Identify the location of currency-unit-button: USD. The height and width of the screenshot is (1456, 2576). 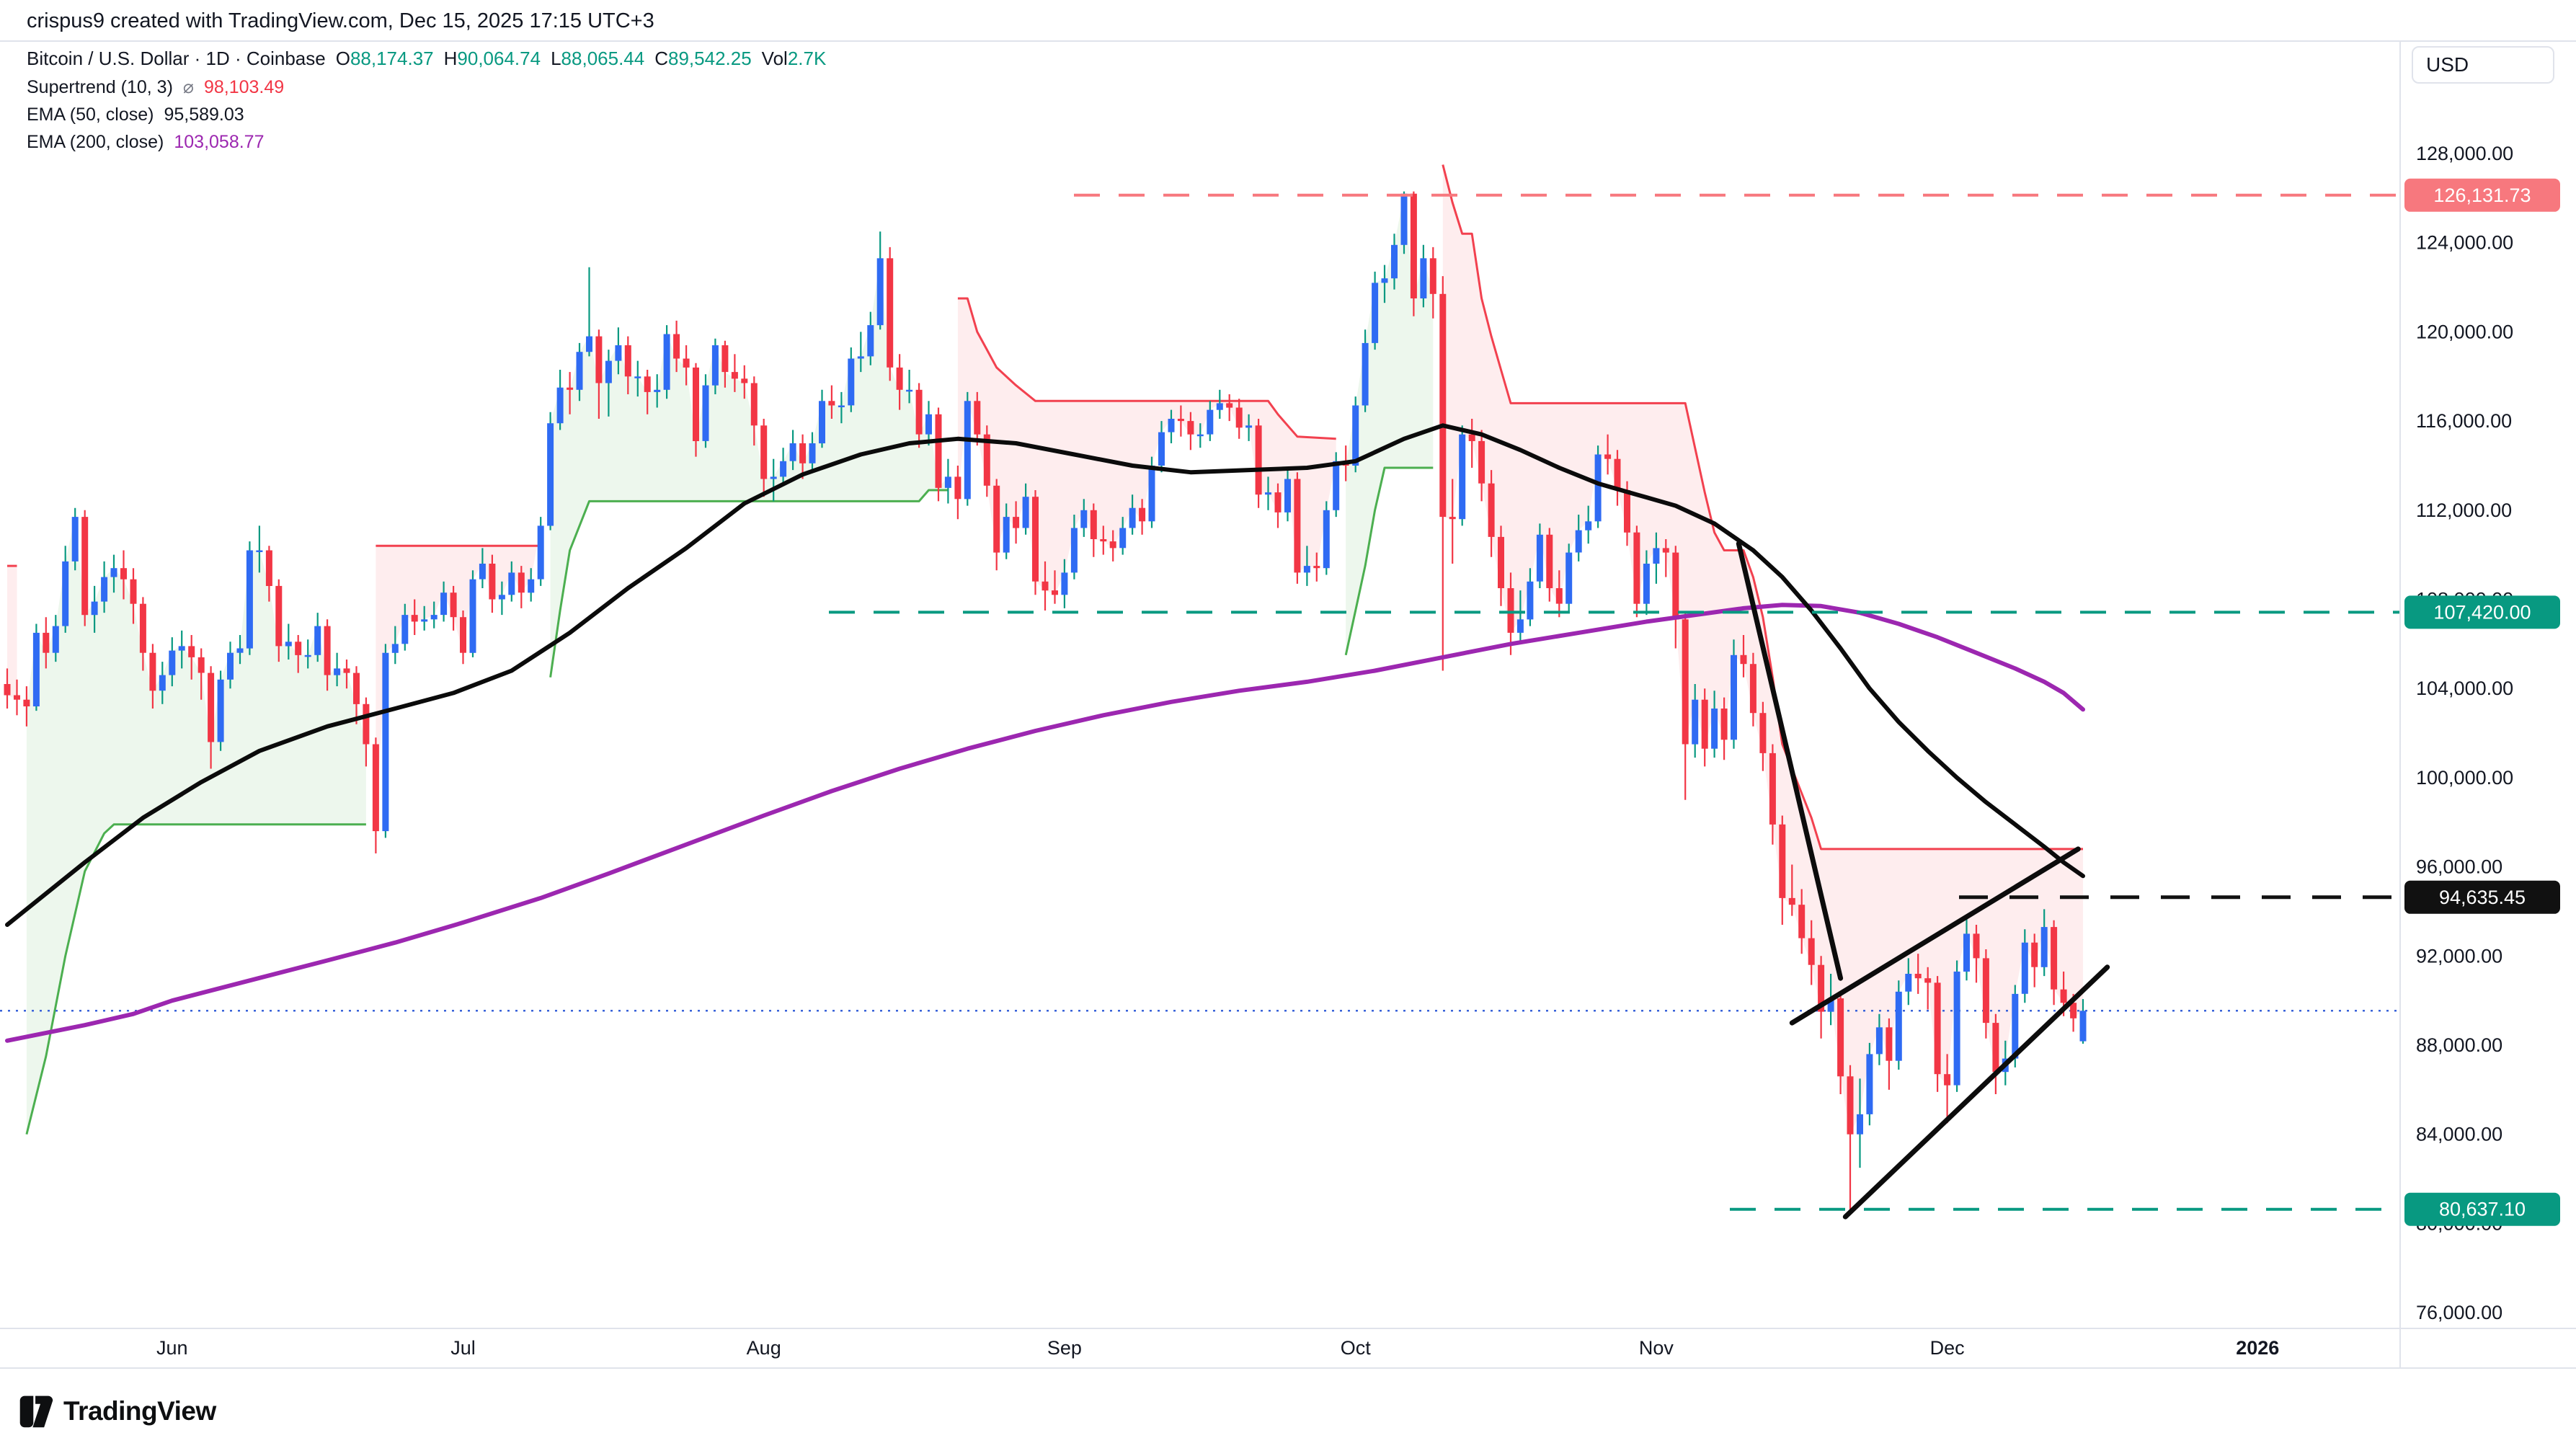
(2483, 65).